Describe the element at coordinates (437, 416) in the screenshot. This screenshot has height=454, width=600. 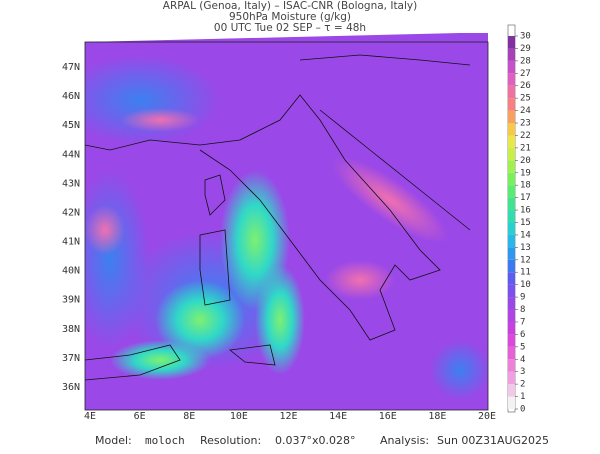
I see `lon-label: 18E` at that location.